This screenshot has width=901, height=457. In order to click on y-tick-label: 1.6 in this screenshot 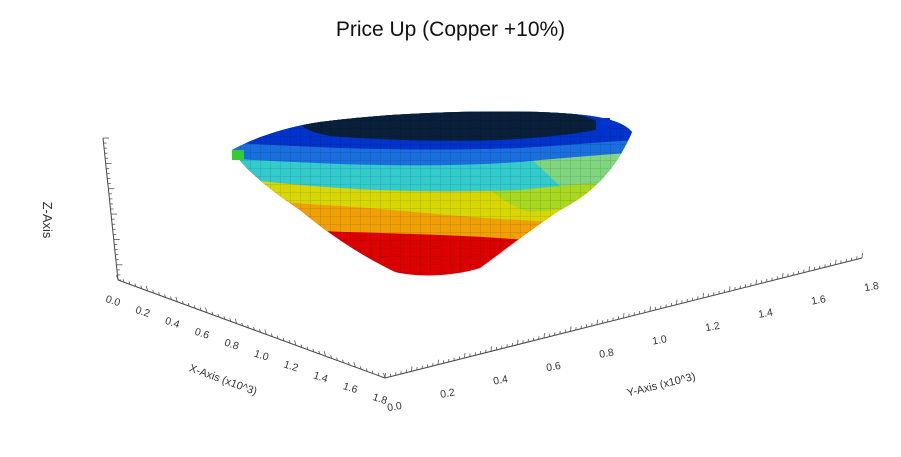, I will do `click(818, 300)`.